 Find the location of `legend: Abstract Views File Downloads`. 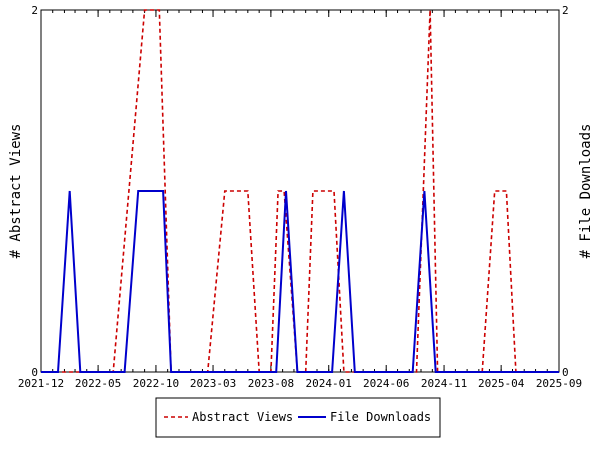

legend: Abstract Views File Downloads is located at coordinates (298, 417).